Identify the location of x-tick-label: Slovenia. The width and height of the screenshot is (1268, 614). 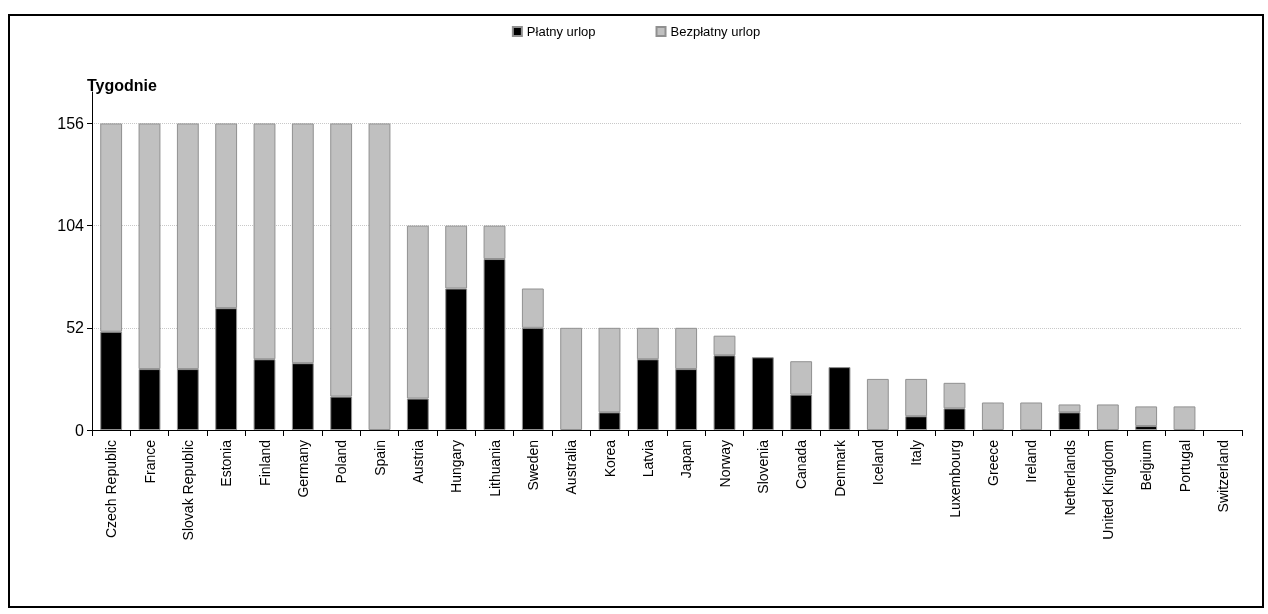
(762, 466).